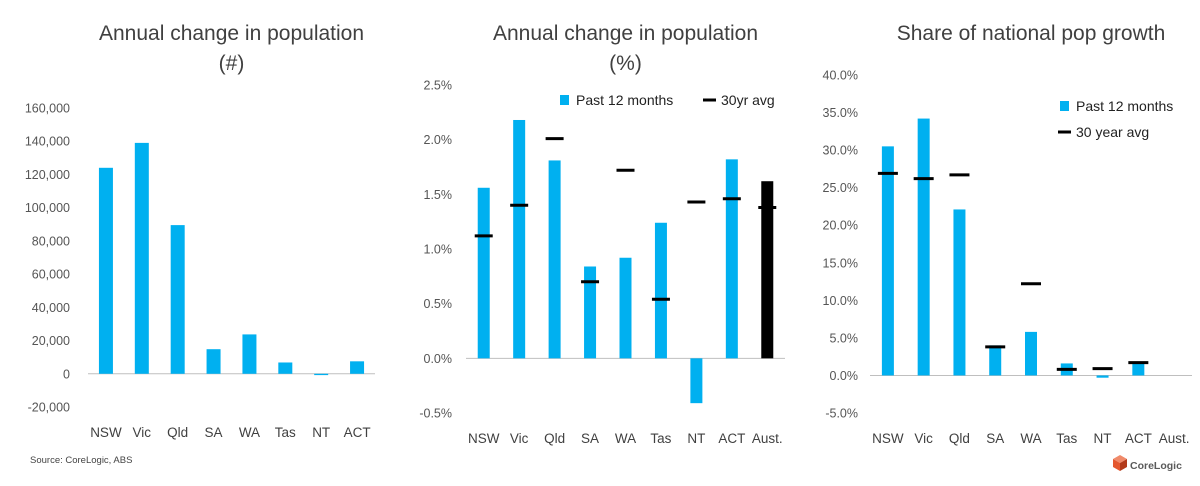  I want to click on chart-2-ytick: -0.5%, so click(435, 414).